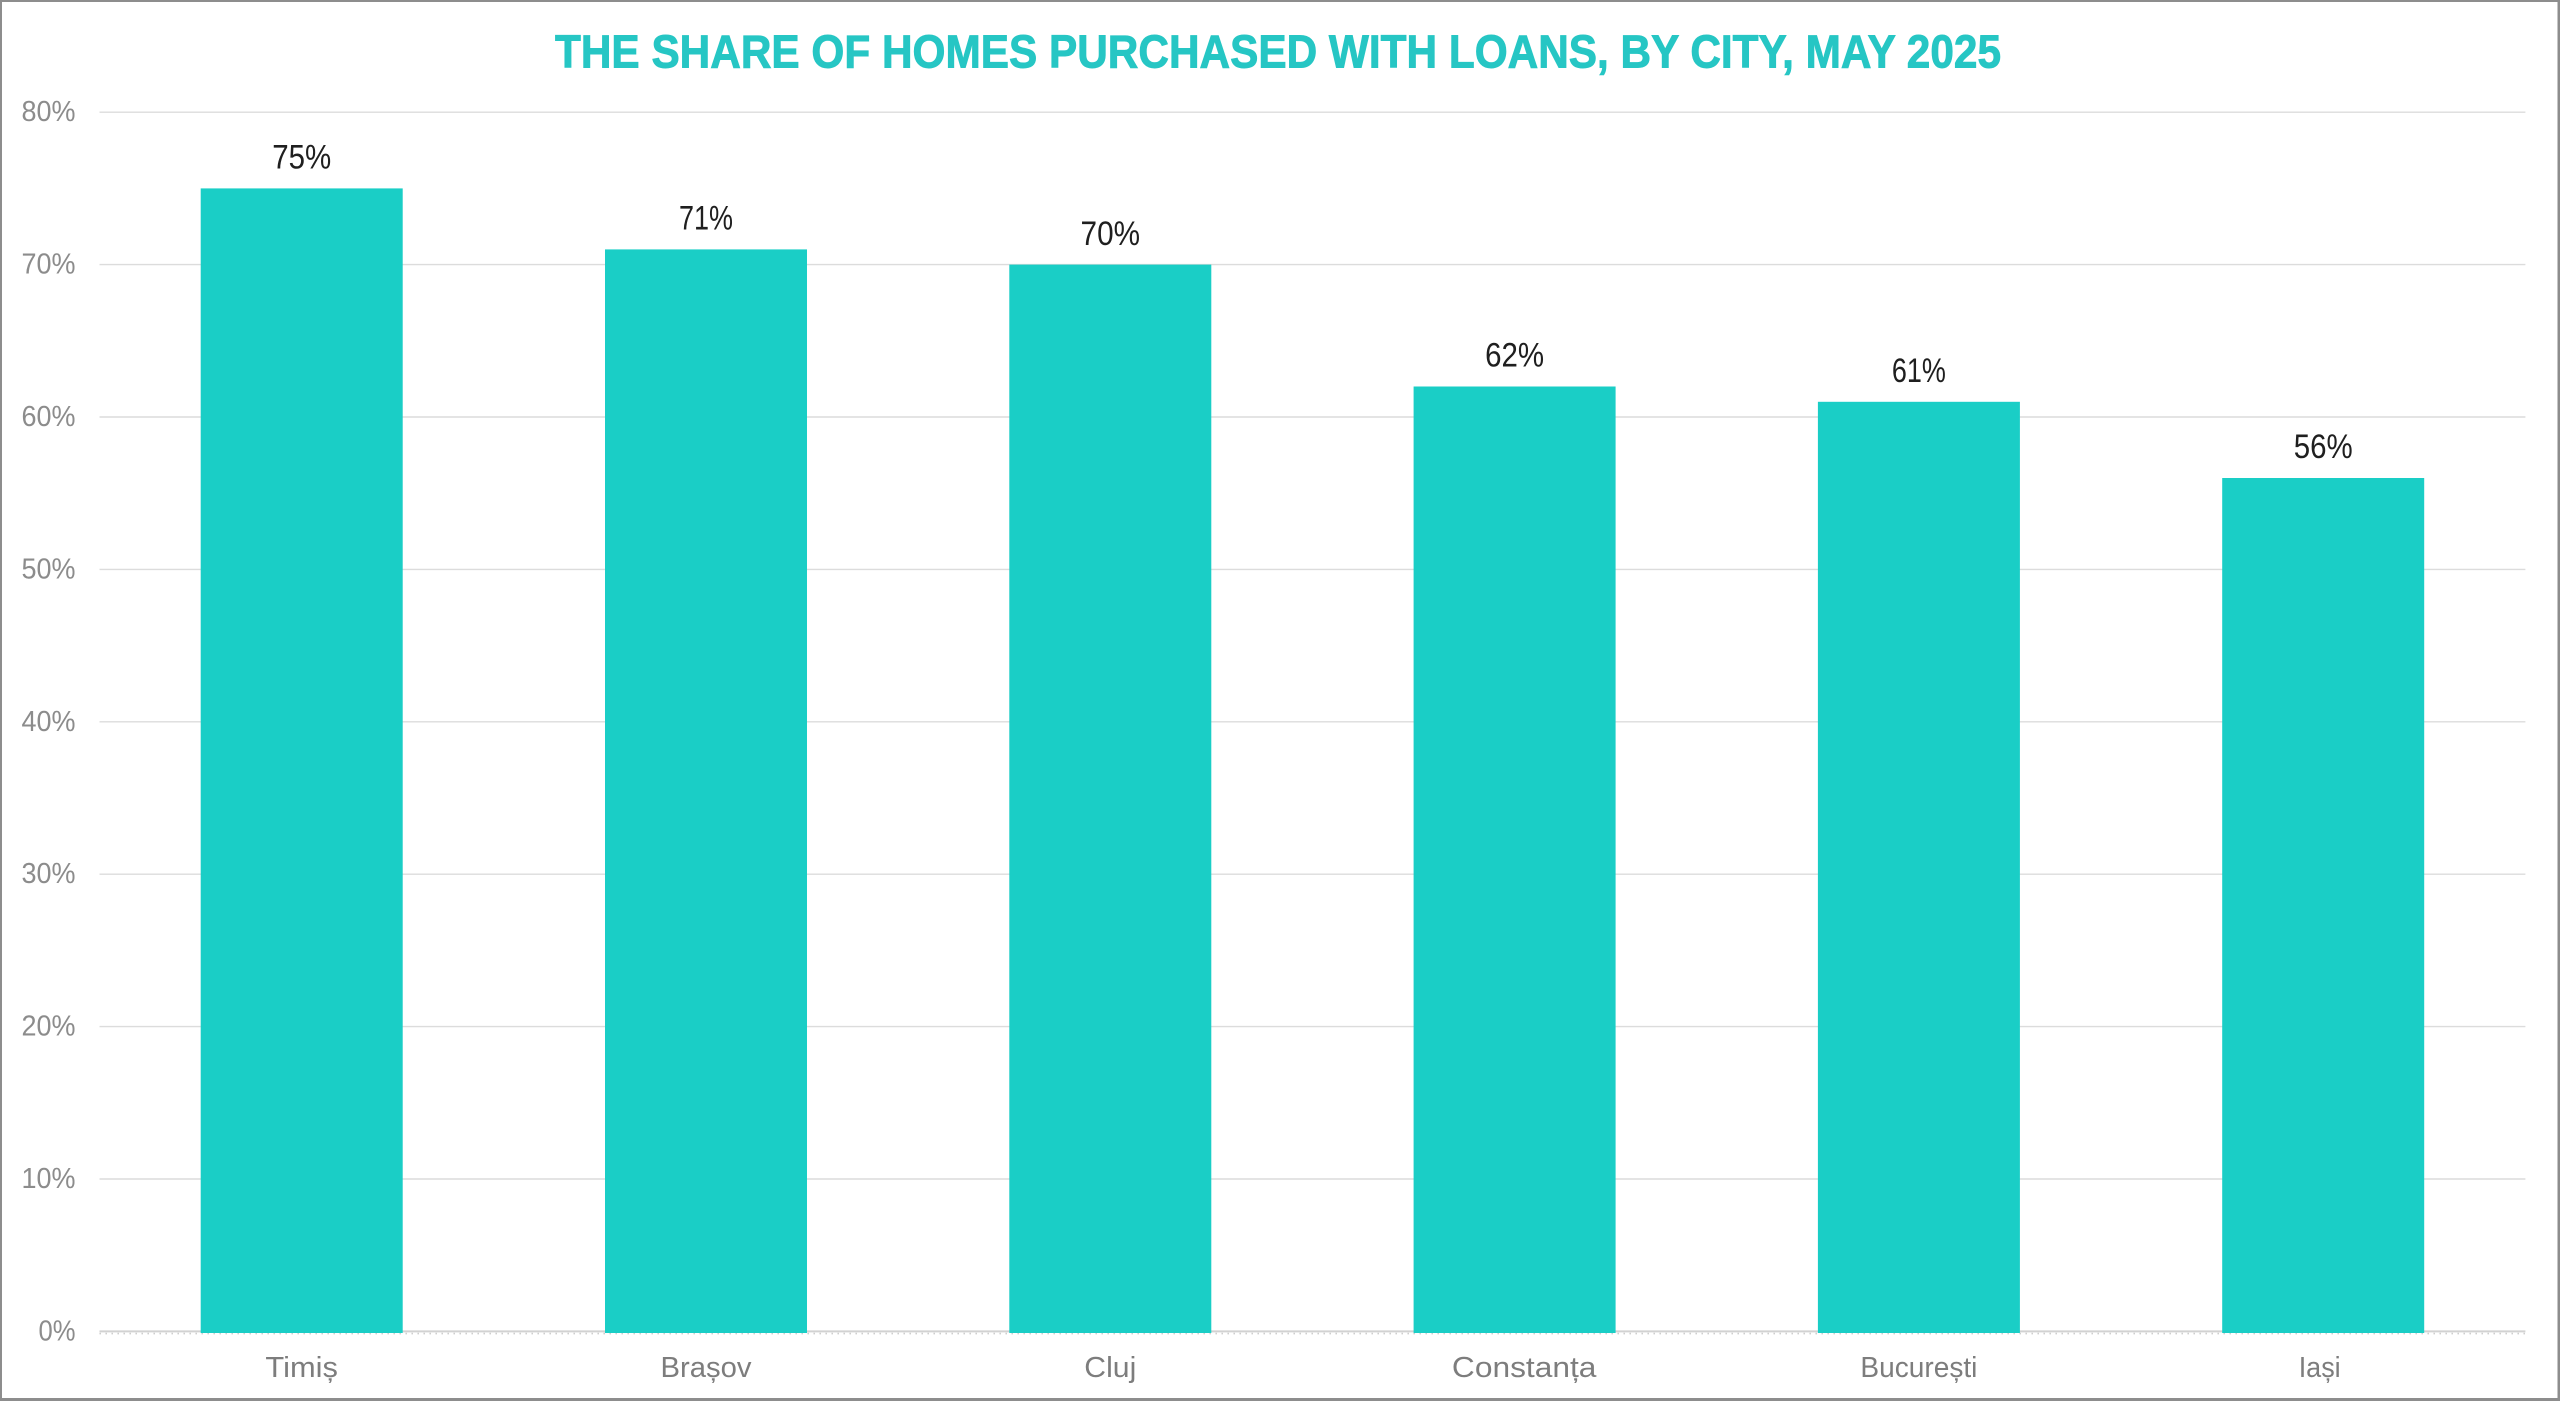  What do you see at coordinates (2323, 447) in the screenshot?
I see `svg-text: 56%` at bounding box center [2323, 447].